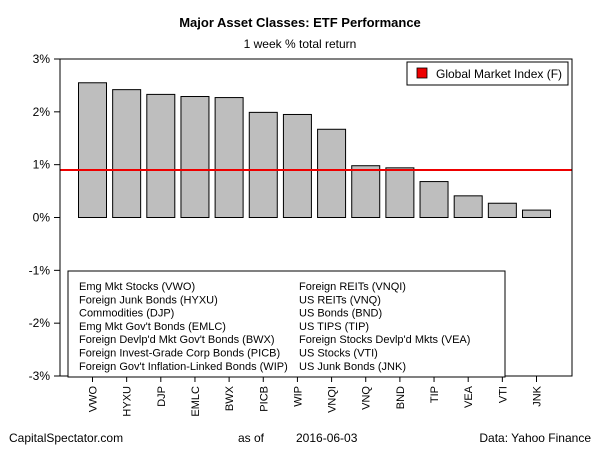 The height and width of the screenshot is (450, 600). What do you see at coordinates (352, 287) in the screenshot?
I see `lookup-entry: Foreign REITs (VNQI)` at bounding box center [352, 287].